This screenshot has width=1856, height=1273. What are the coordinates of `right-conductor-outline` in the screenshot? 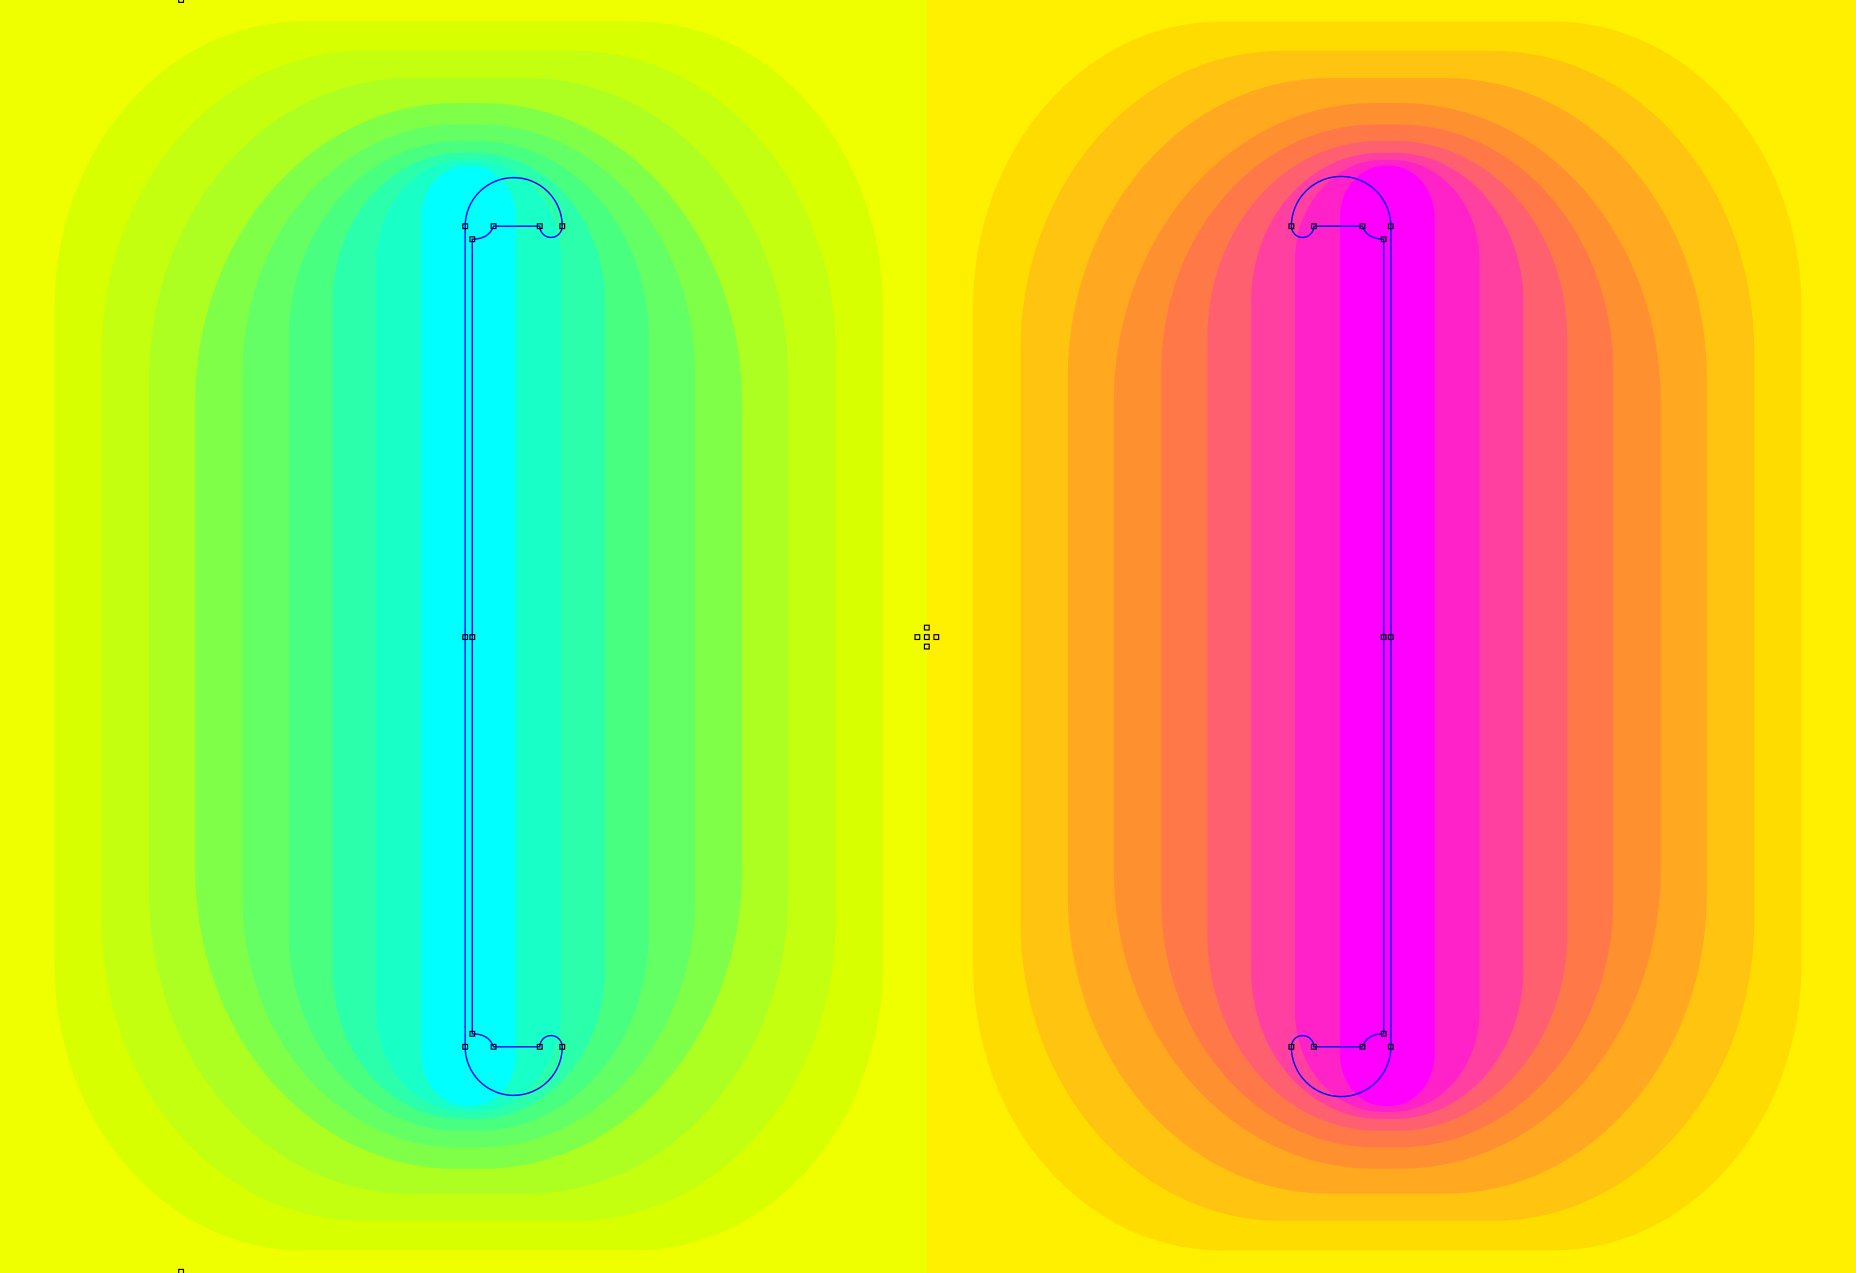 It's located at (1341, 636).